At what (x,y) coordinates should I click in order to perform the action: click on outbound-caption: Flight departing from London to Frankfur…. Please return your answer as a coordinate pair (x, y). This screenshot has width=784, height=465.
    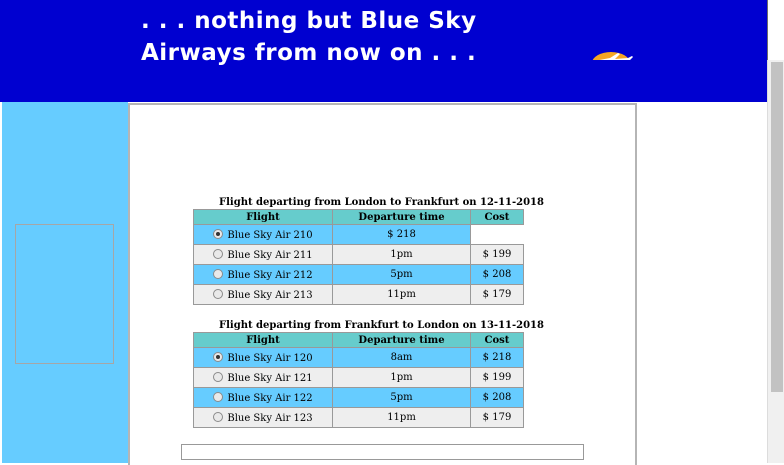
    Looking at the image, I should click on (381, 202).